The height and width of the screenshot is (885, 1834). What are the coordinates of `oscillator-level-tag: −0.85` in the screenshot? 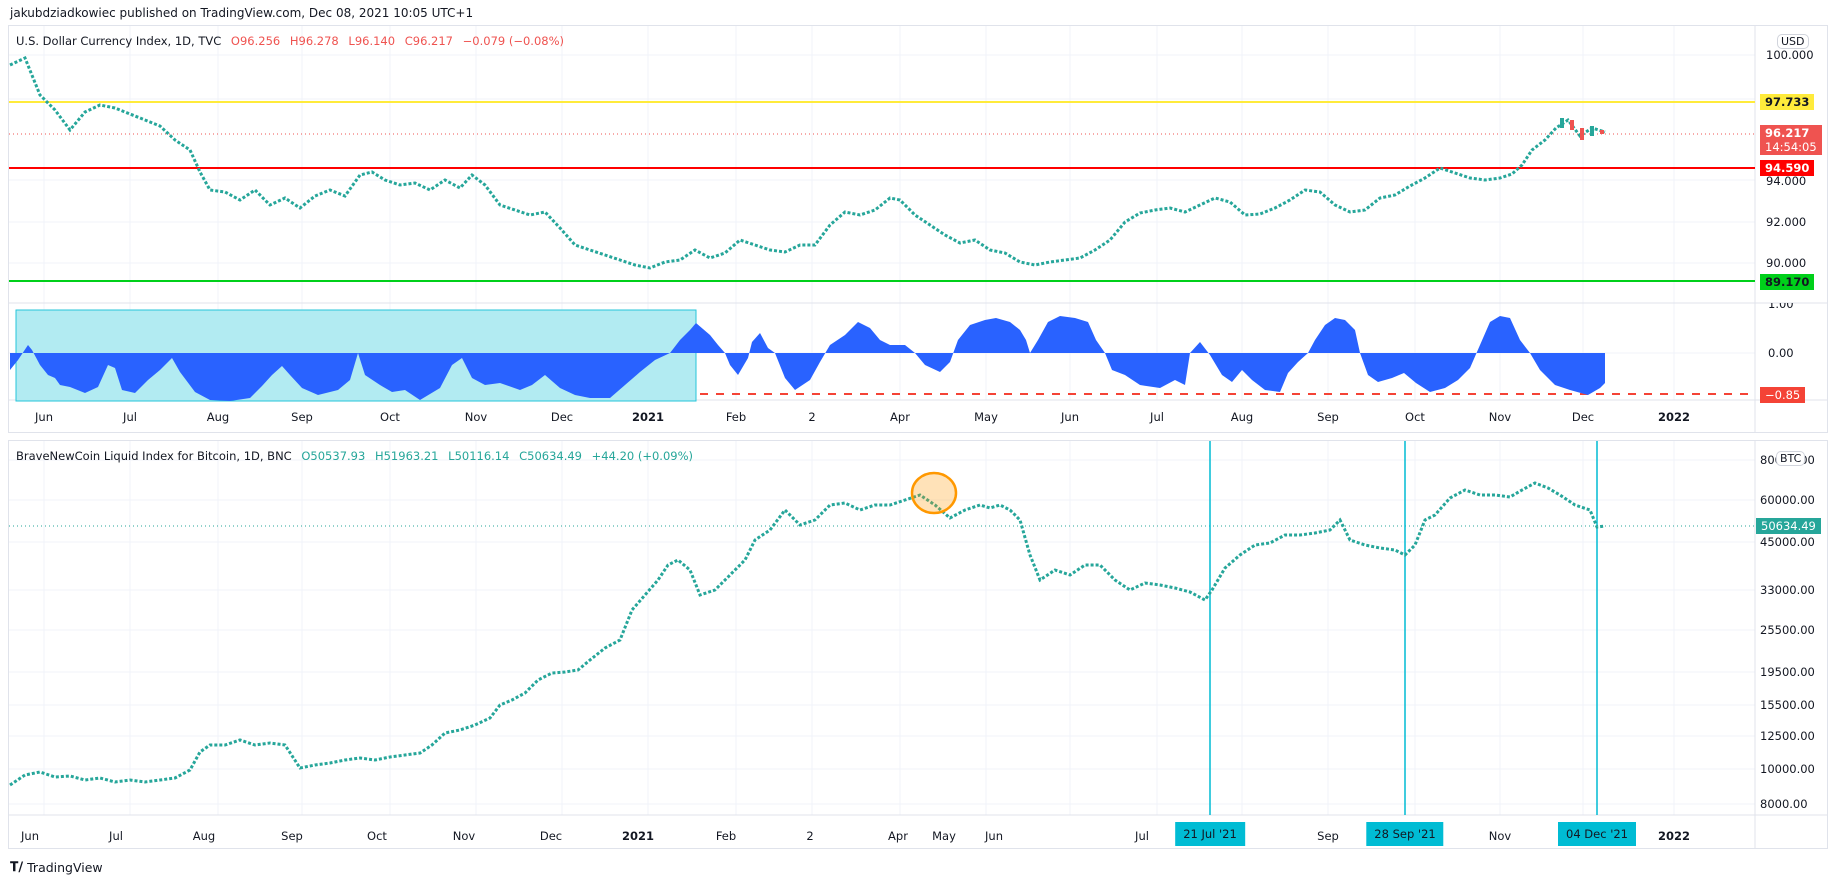 It's located at (1783, 395).